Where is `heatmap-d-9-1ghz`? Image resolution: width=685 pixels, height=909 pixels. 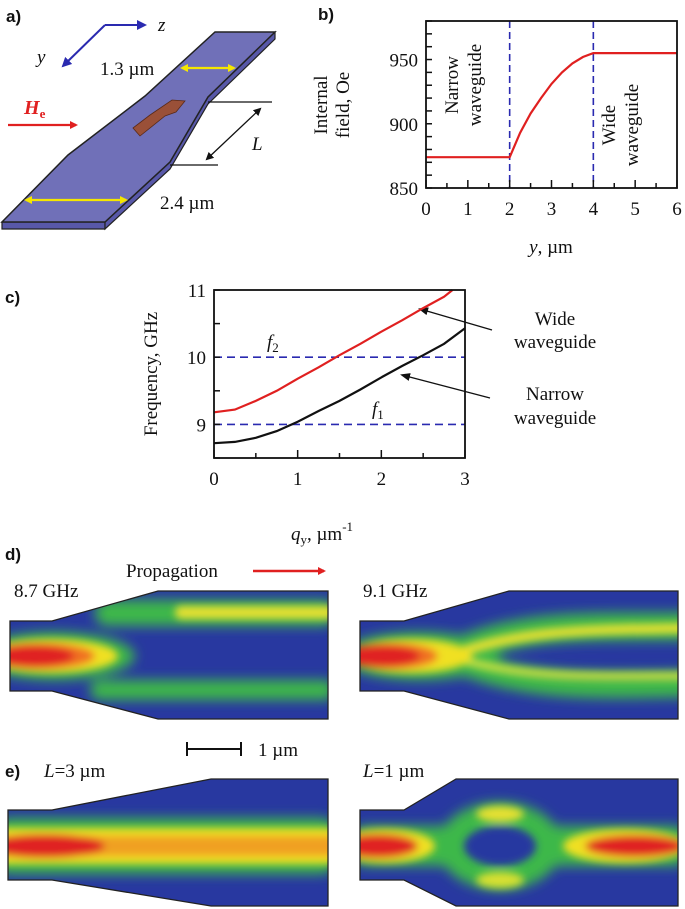
heatmap-d-9-1ghz is located at coordinates (519, 655).